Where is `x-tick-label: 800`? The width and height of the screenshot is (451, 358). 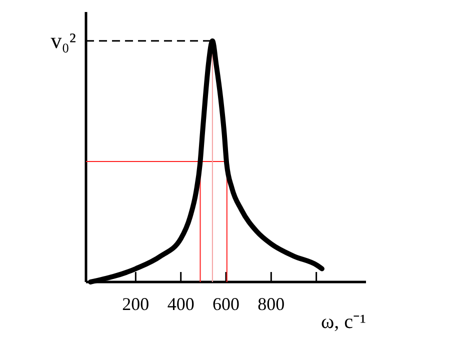
x-tick-label: 800 is located at coordinates (271, 304).